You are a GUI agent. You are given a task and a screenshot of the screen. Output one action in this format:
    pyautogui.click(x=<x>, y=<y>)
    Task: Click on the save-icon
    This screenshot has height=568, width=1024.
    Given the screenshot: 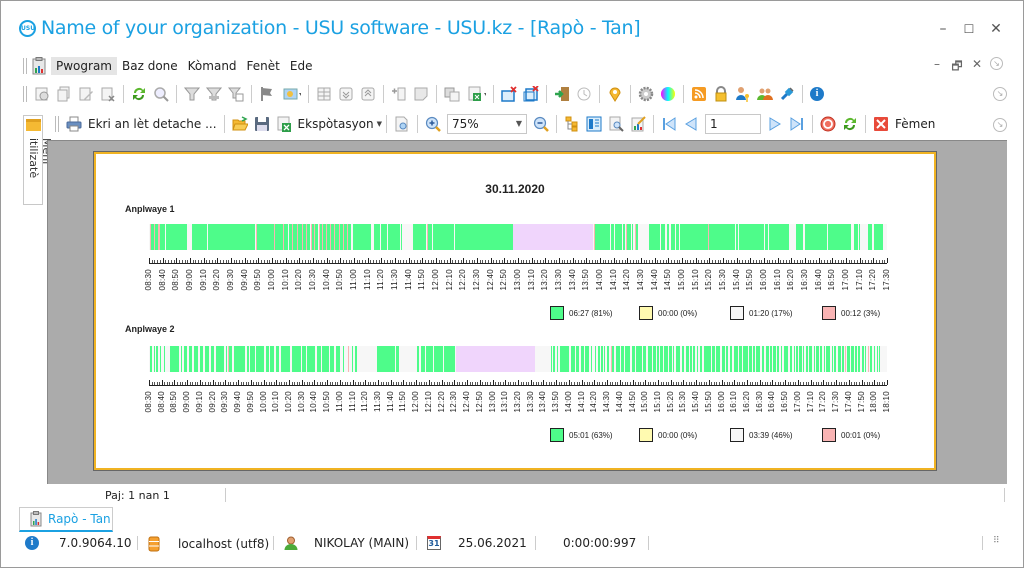 What is the action you would take?
    pyautogui.click(x=262, y=124)
    